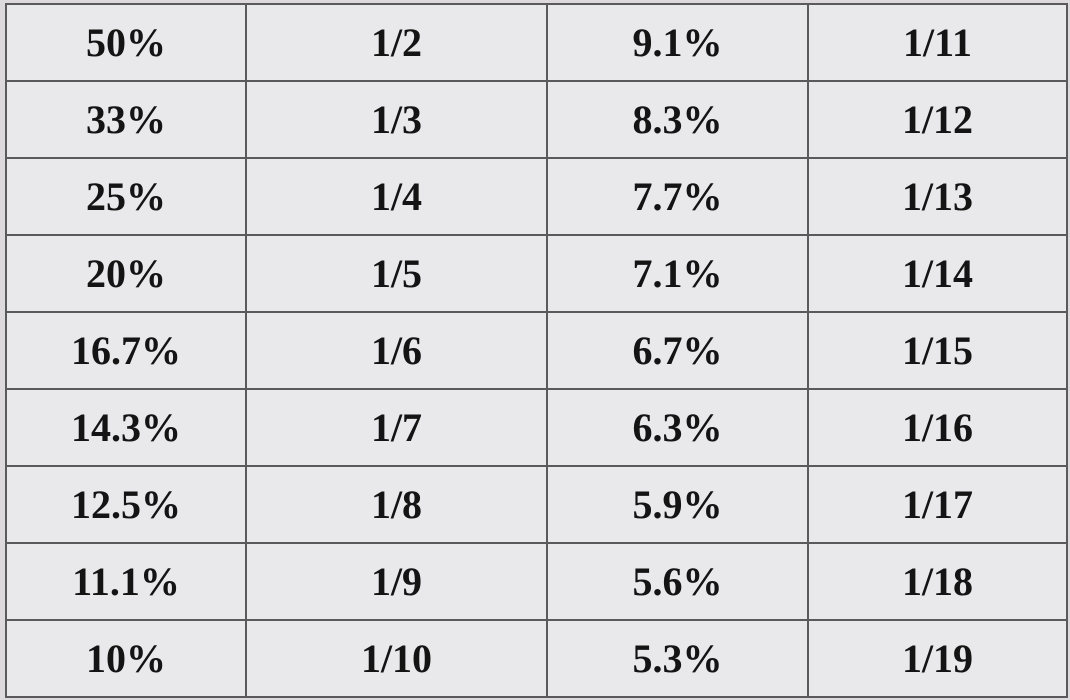  I want to click on percent-cell: 5.6%, so click(677, 581).